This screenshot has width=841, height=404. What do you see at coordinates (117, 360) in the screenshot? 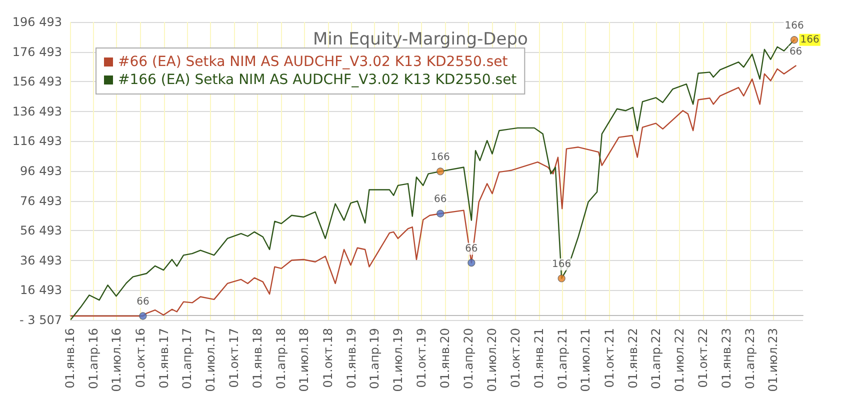
I see `x-tick-label: 01.июл.16` at bounding box center [117, 360].